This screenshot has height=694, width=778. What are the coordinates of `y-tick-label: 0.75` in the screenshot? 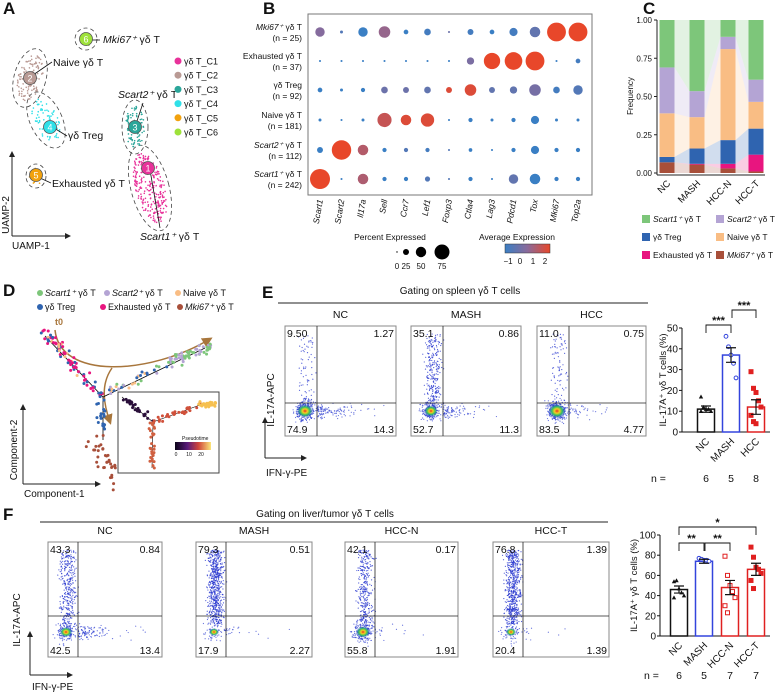 It's located at (644, 58).